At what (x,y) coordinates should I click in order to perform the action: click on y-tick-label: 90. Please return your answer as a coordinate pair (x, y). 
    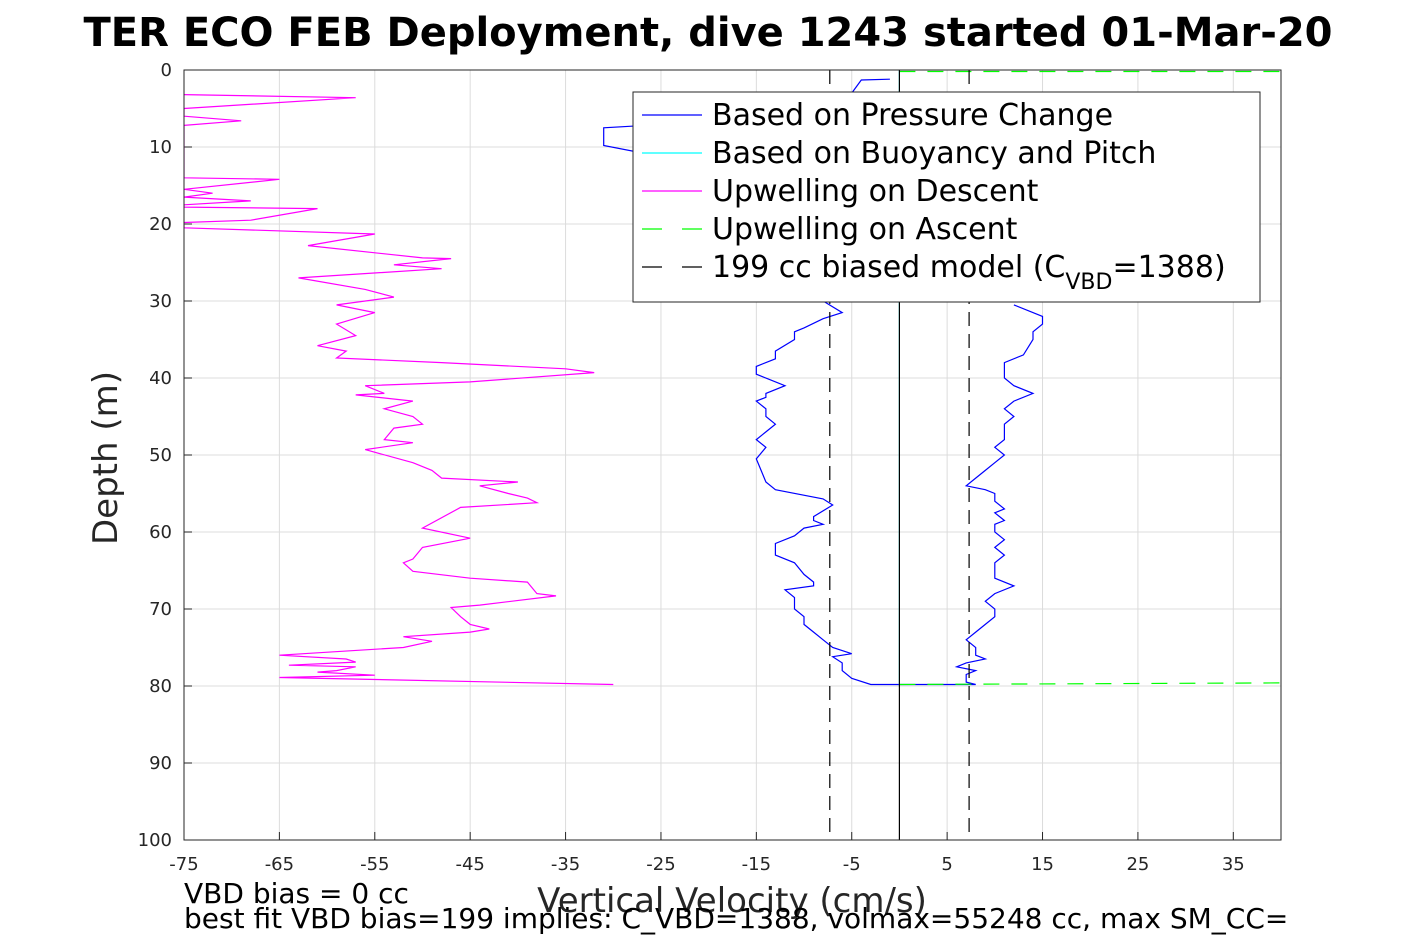
    Looking at the image, I should click on (160, 763).